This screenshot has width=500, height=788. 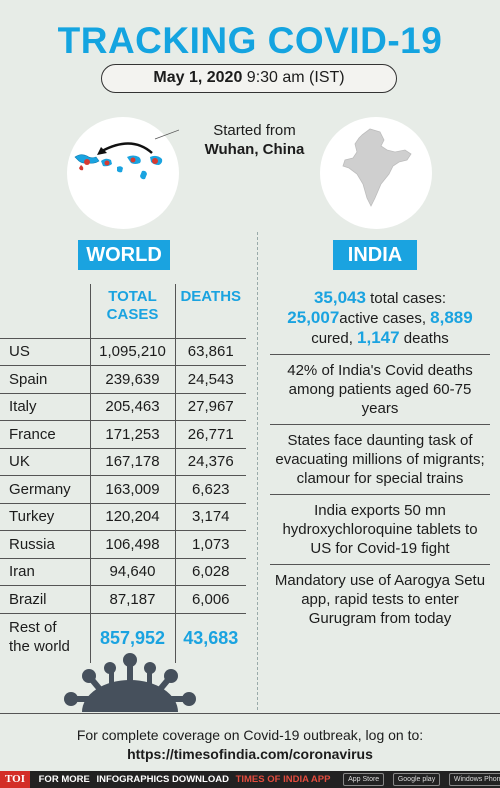 I want to click on india-silhouette-icon, so click(x=377, y=167).